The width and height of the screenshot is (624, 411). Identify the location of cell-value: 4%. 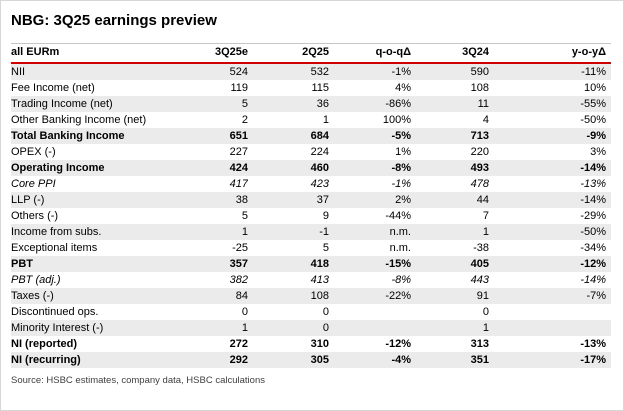
(403, 88).